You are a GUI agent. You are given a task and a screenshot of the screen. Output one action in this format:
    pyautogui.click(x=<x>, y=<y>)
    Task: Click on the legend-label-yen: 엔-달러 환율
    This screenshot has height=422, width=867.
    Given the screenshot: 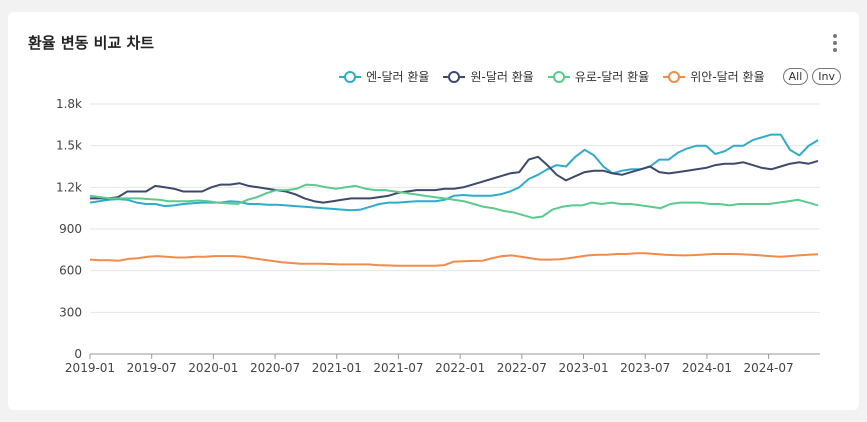 What is the action you would take?
    pyautogui.click(x=398, y=77)
    